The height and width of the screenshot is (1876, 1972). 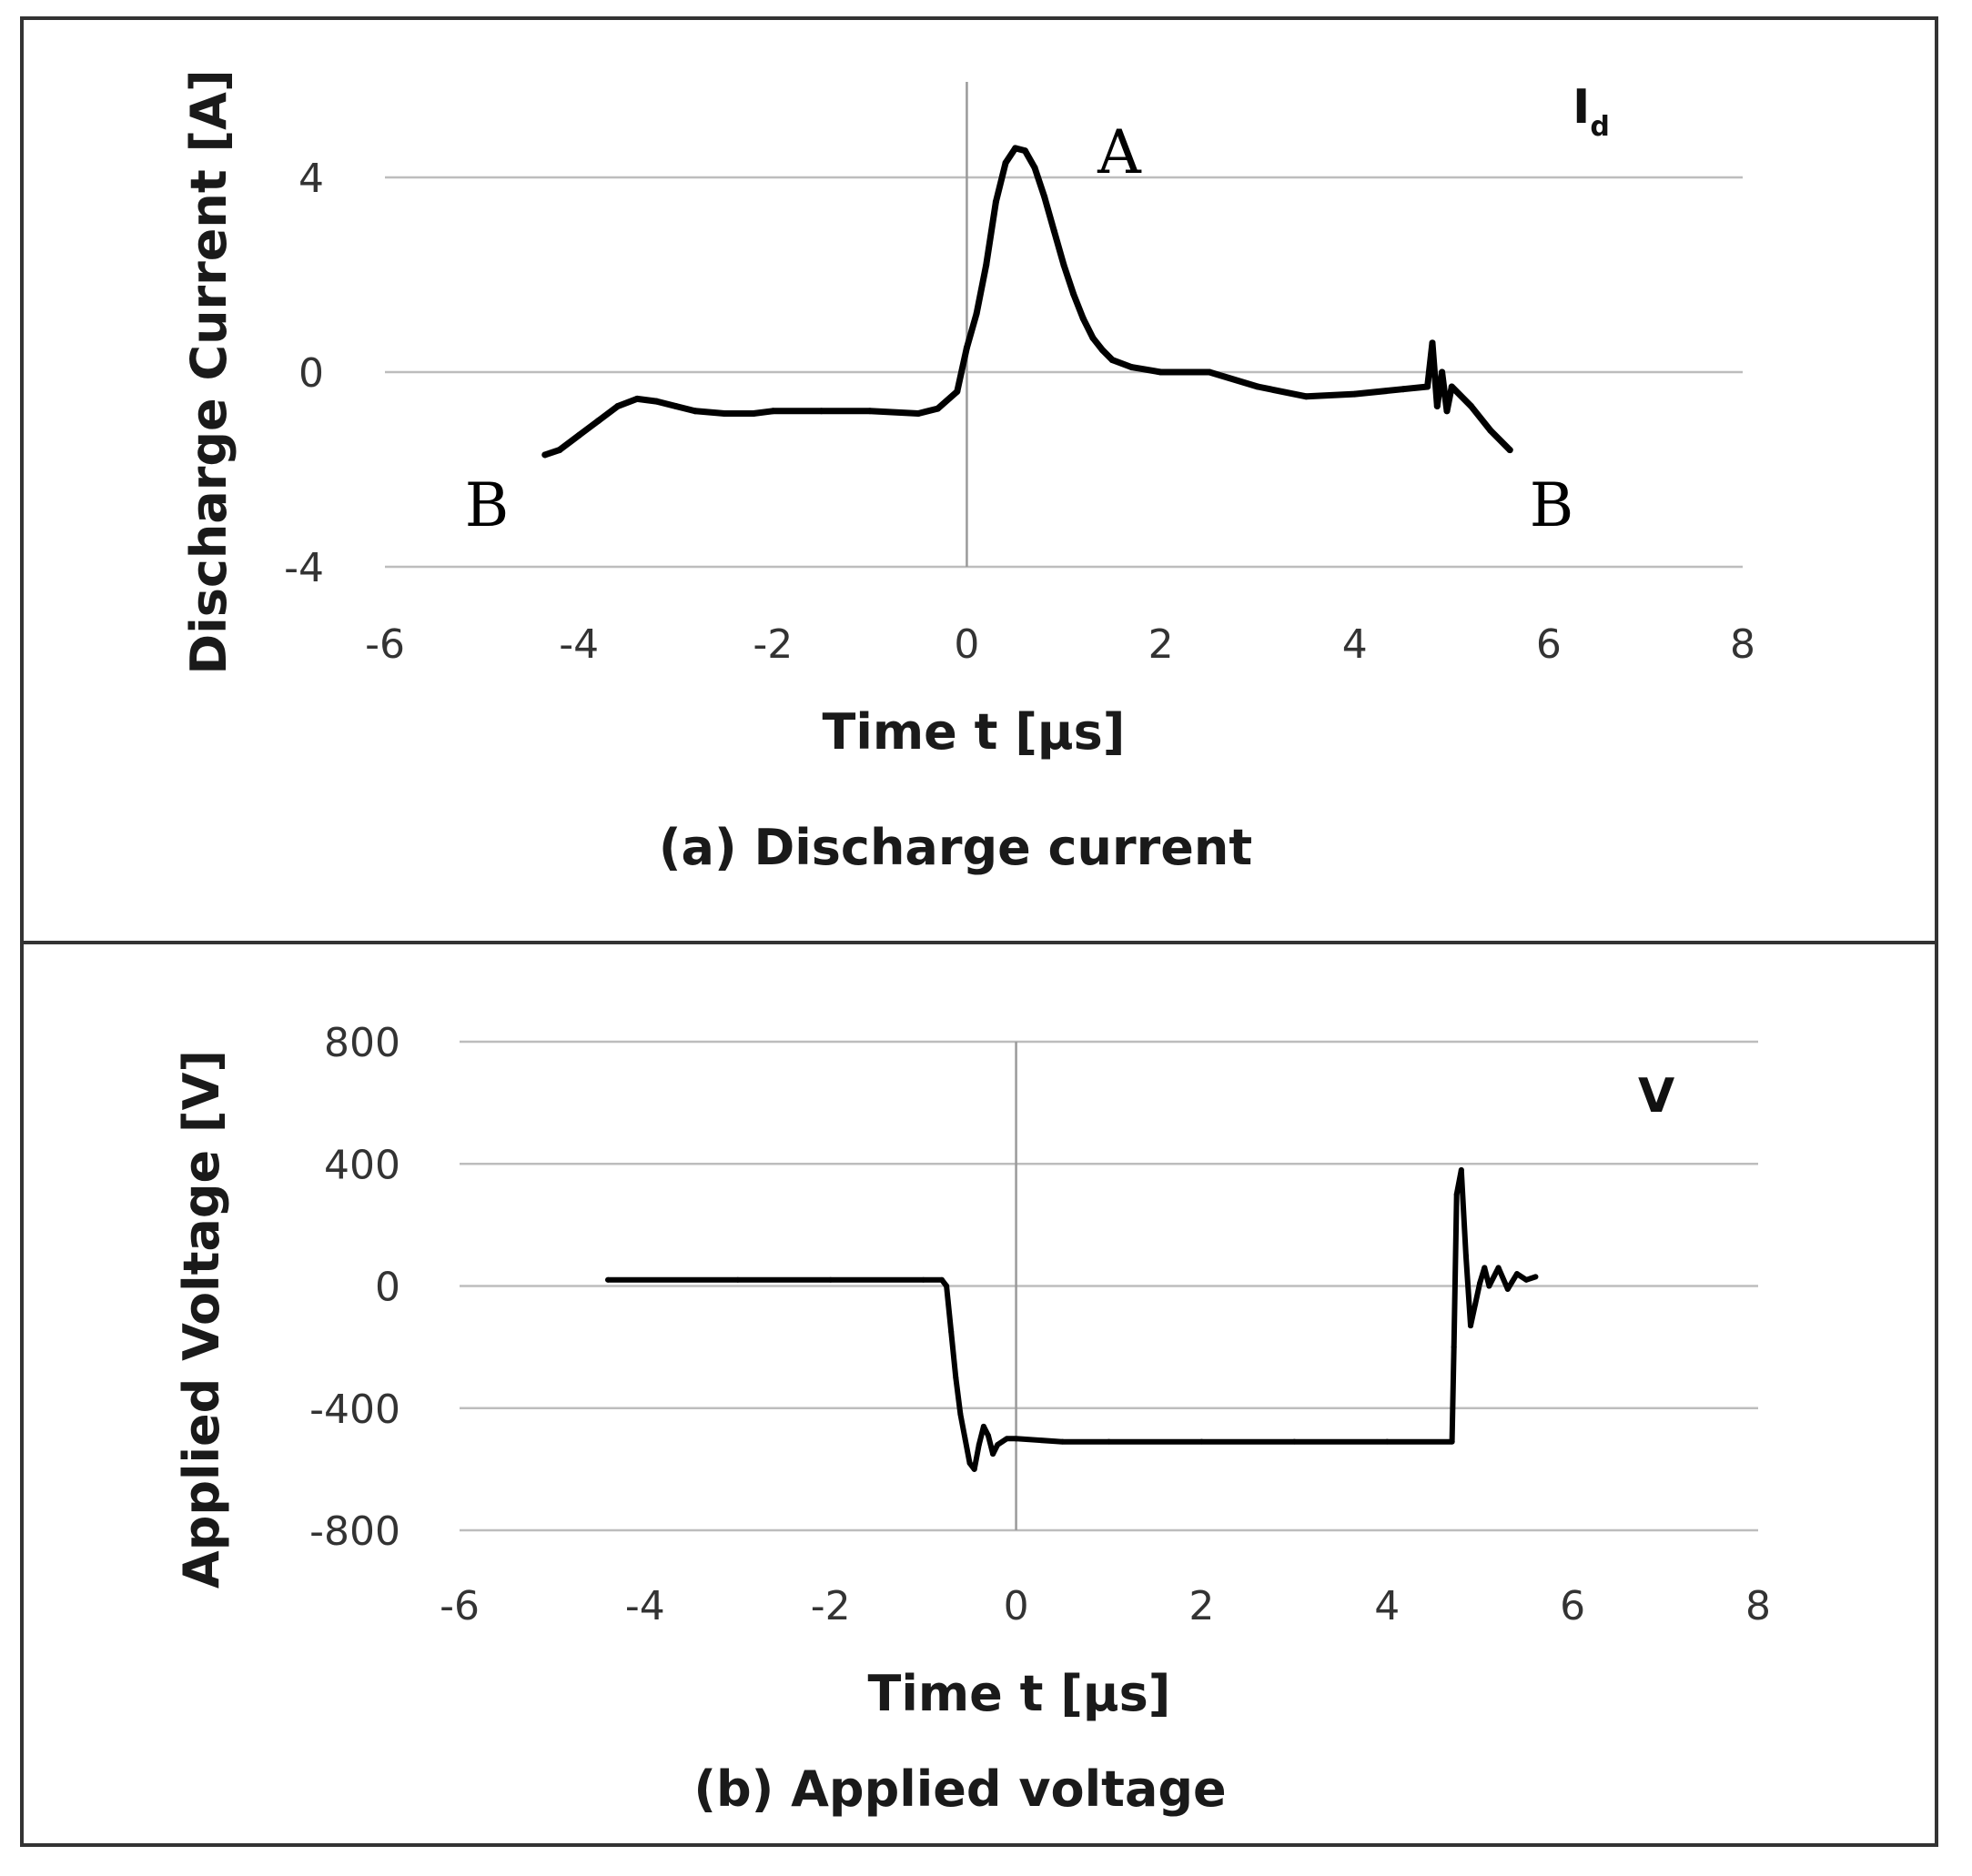 What do you see at coordinates (979, 942) in the screenshot?
I see `panel-divider` at bounding box center [979, 942].